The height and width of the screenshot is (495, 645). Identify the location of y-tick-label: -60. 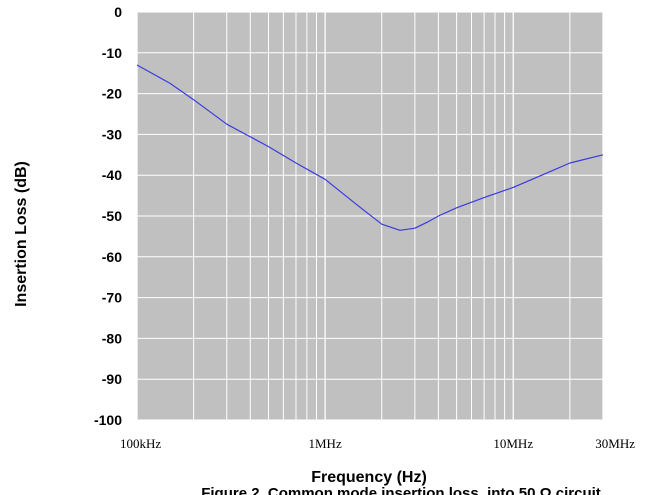
(112, 257).